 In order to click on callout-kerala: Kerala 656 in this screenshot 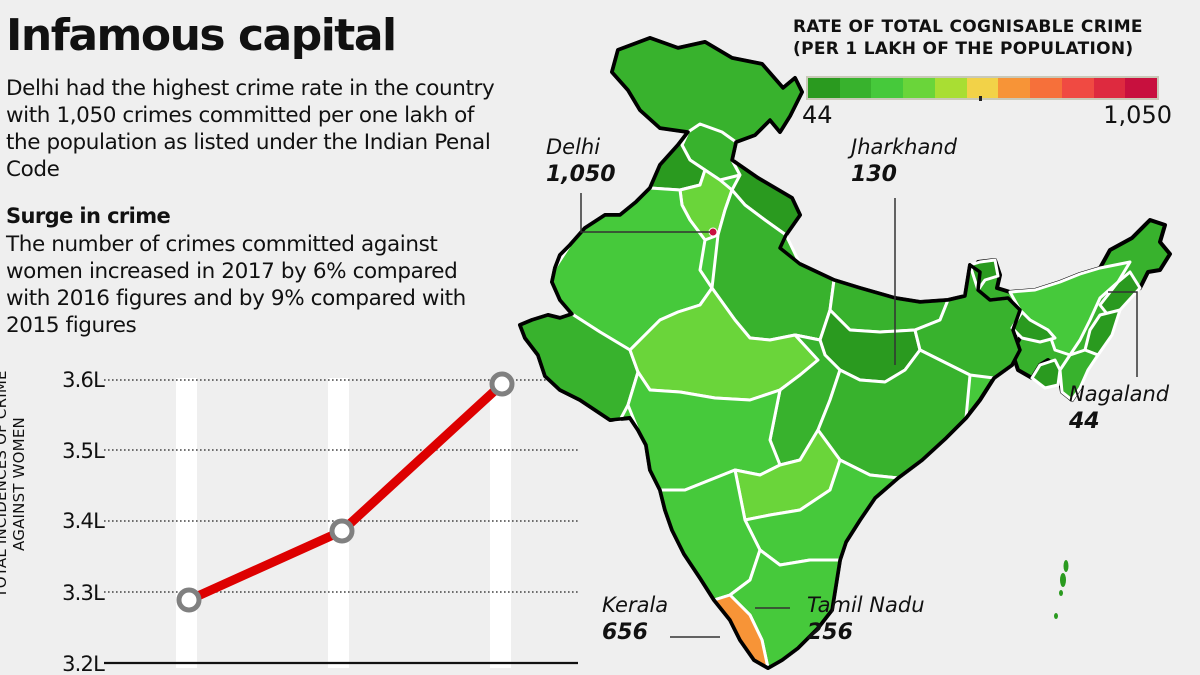, I will do `click(635, 619)`.